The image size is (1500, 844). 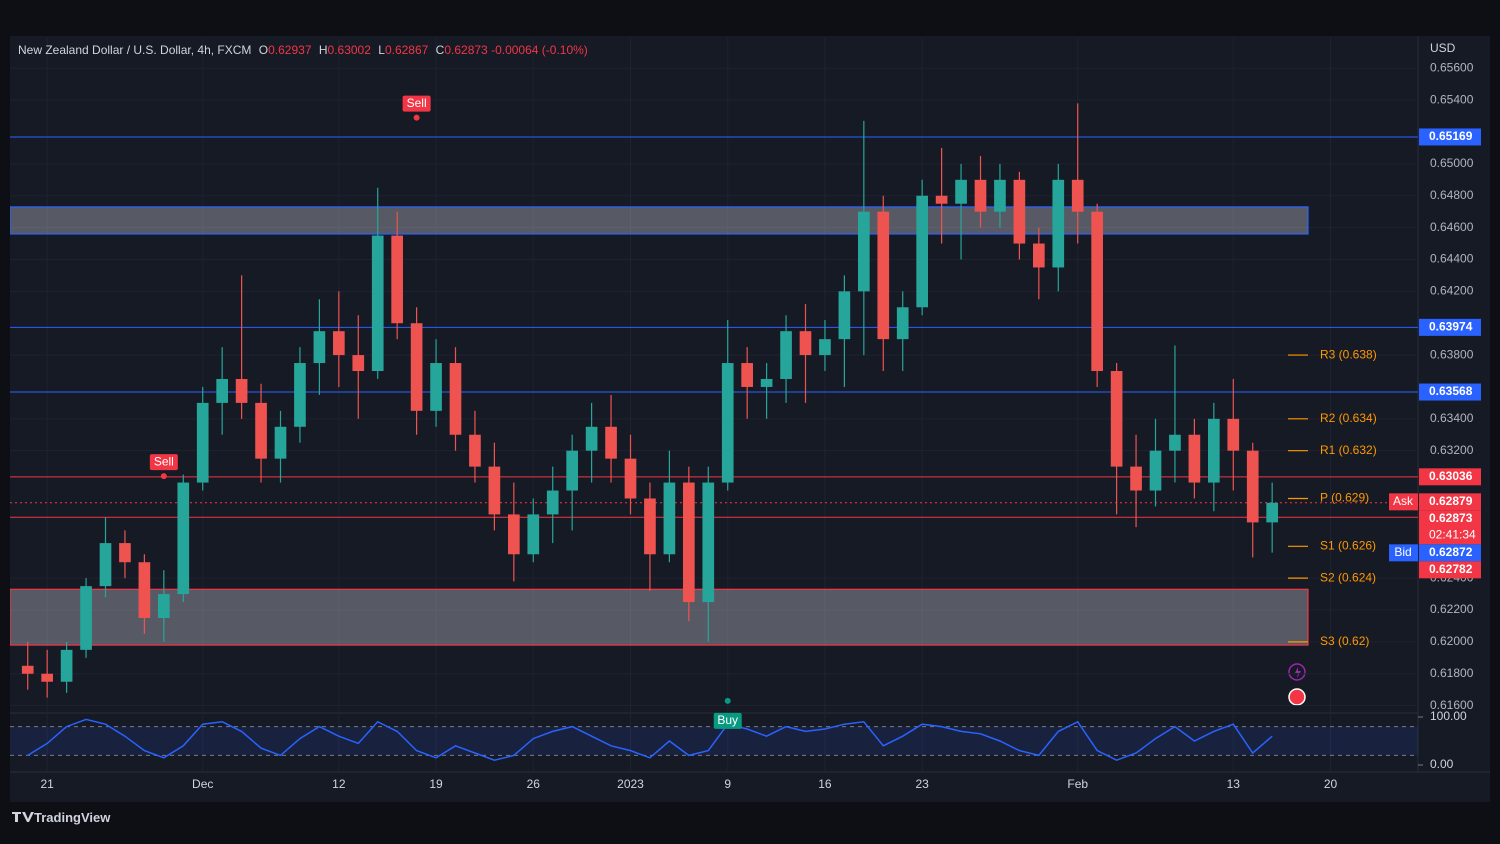 I want to click on price-badge: 0.62873 02:41:34, so click(x=1450, y=527).